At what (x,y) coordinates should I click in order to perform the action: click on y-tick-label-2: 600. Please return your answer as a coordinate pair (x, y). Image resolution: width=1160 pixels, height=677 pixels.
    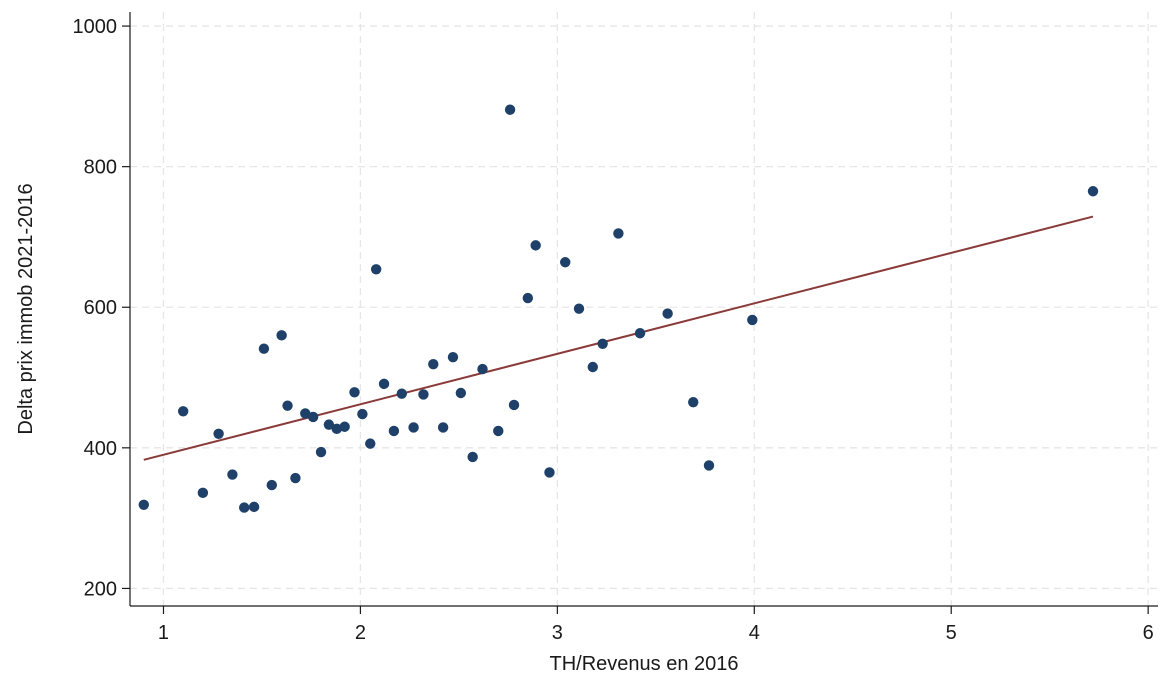
    Looking at the image, I should click on (100, 308).